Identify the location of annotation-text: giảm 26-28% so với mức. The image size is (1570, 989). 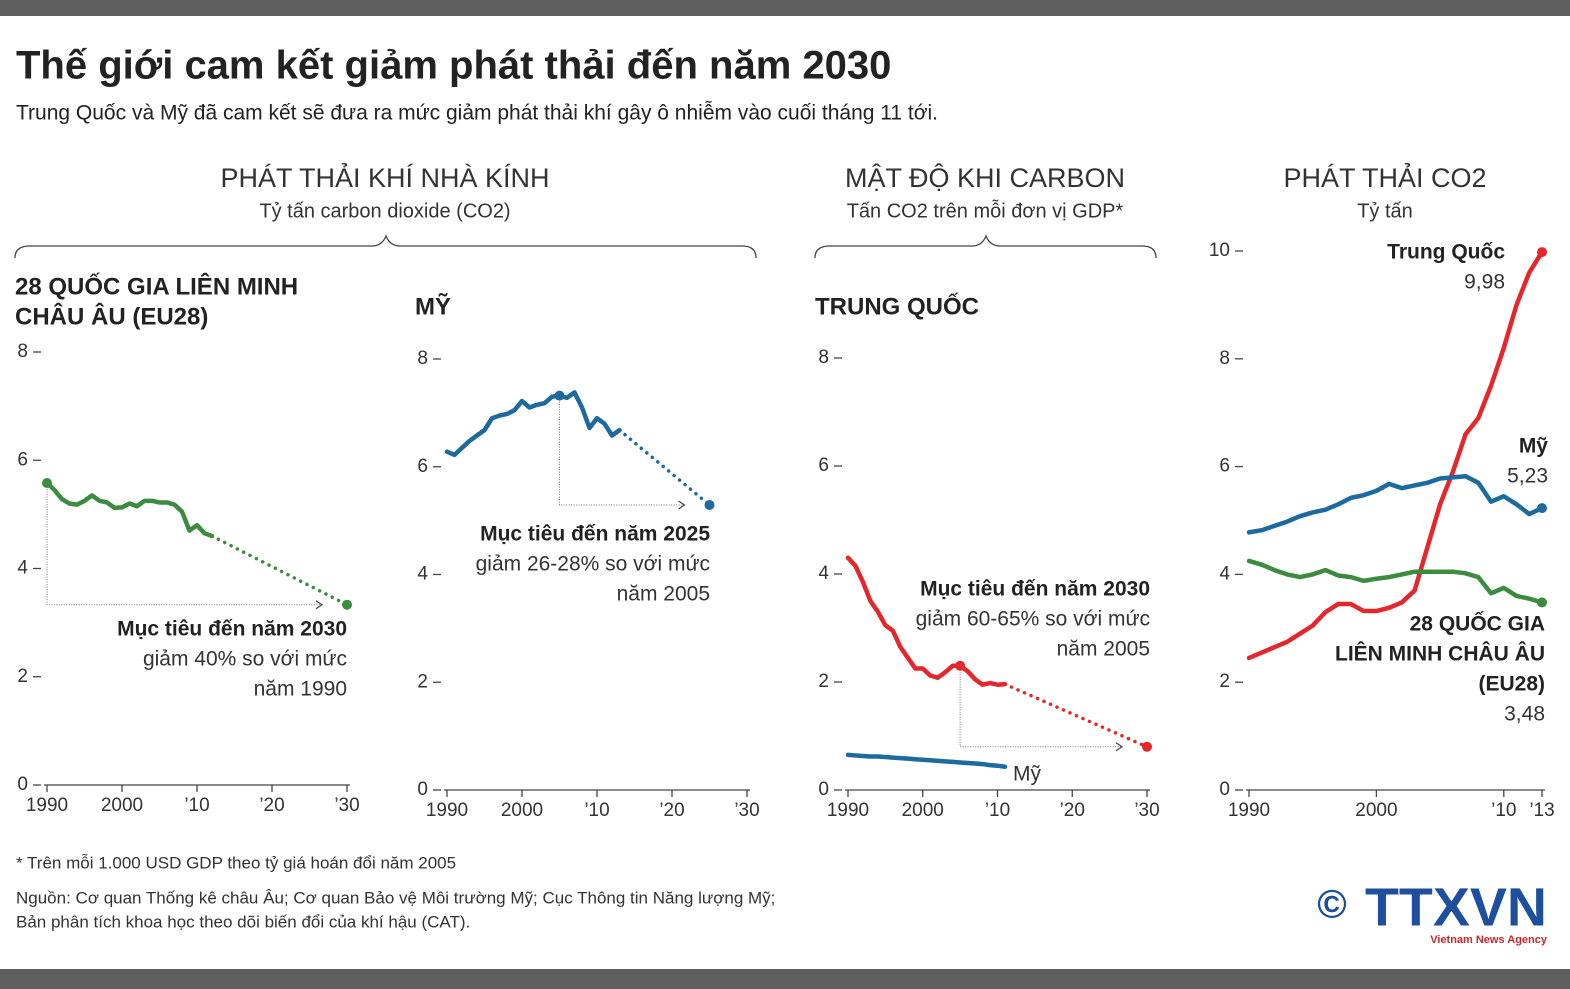
(593, 564).